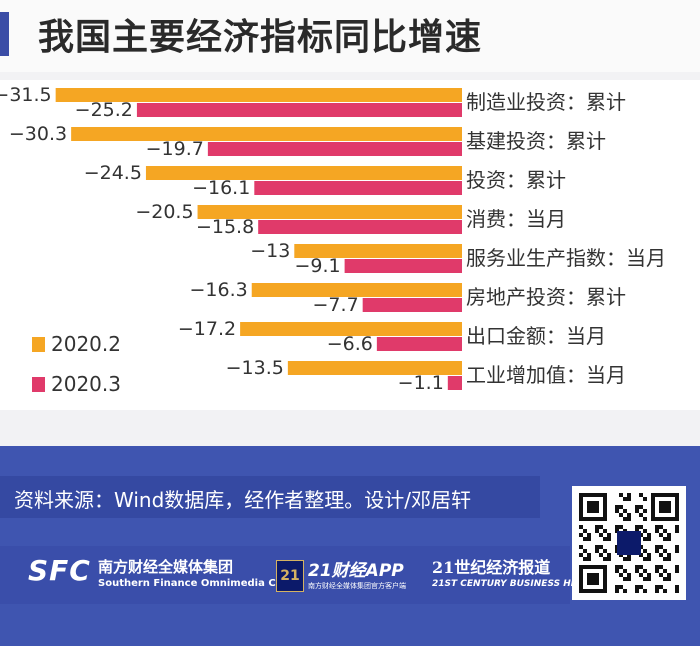 This screenshot has height=646, width=700. What do you see at coordinates (546, 102) in the screenshot?
I see `category-label: 制造业投资：累计` at bounding box center [546, 102].